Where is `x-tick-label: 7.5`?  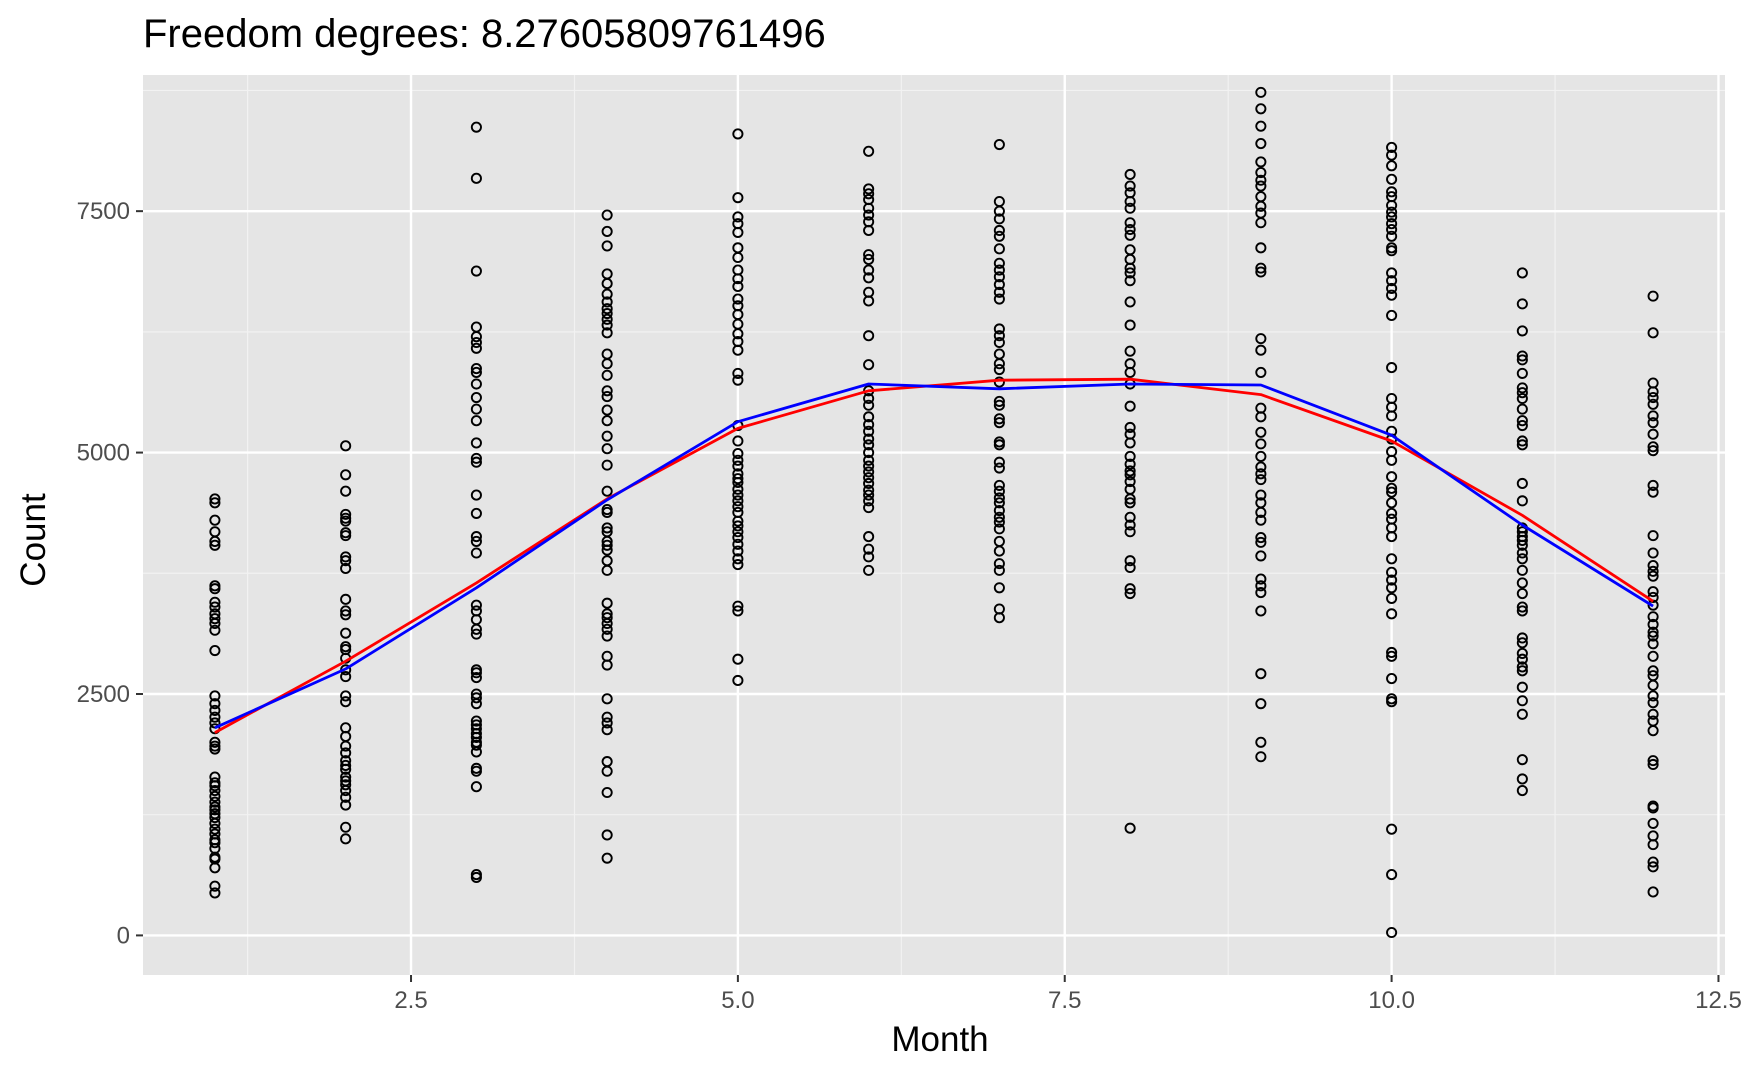 x-tick-label: 7.5 is located at coordinates (1064, 1000).